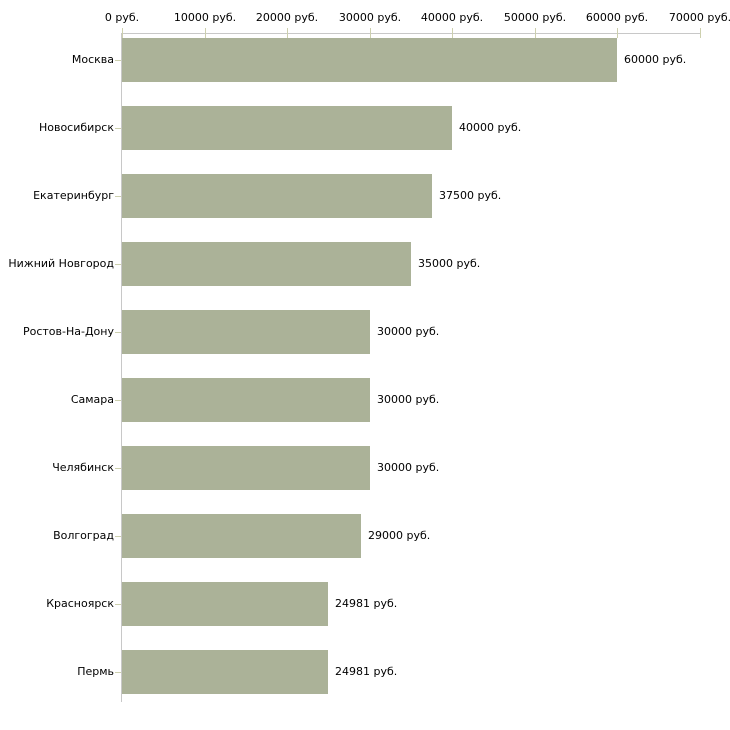 Image resolution: width=730 pixels, height=730 pixels. Describe the element at coordinates (287, 17) in the screenshot. I see `x-axis-tick-label: 20000 руб.` at that location.